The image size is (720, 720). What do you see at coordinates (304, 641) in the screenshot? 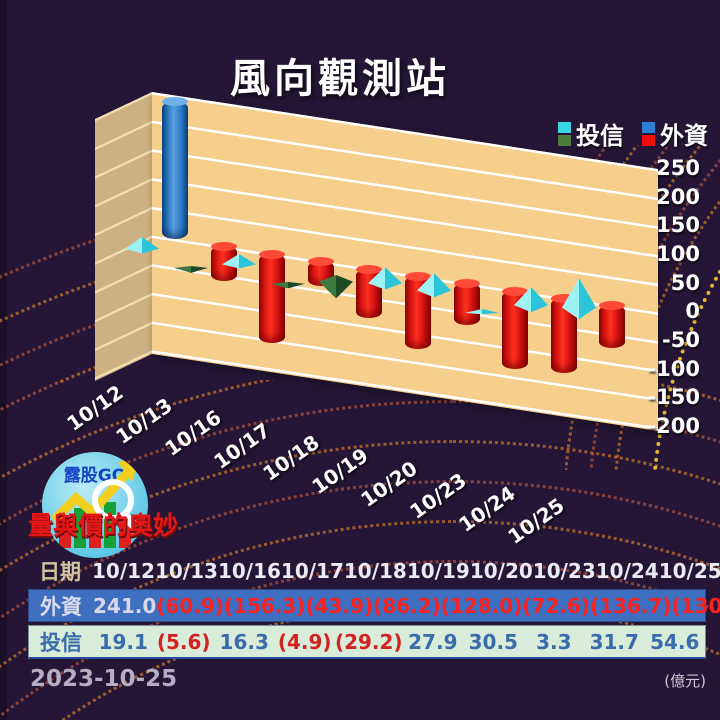
I see `table-cell: (4.9)` at bounding box center [304, 641].